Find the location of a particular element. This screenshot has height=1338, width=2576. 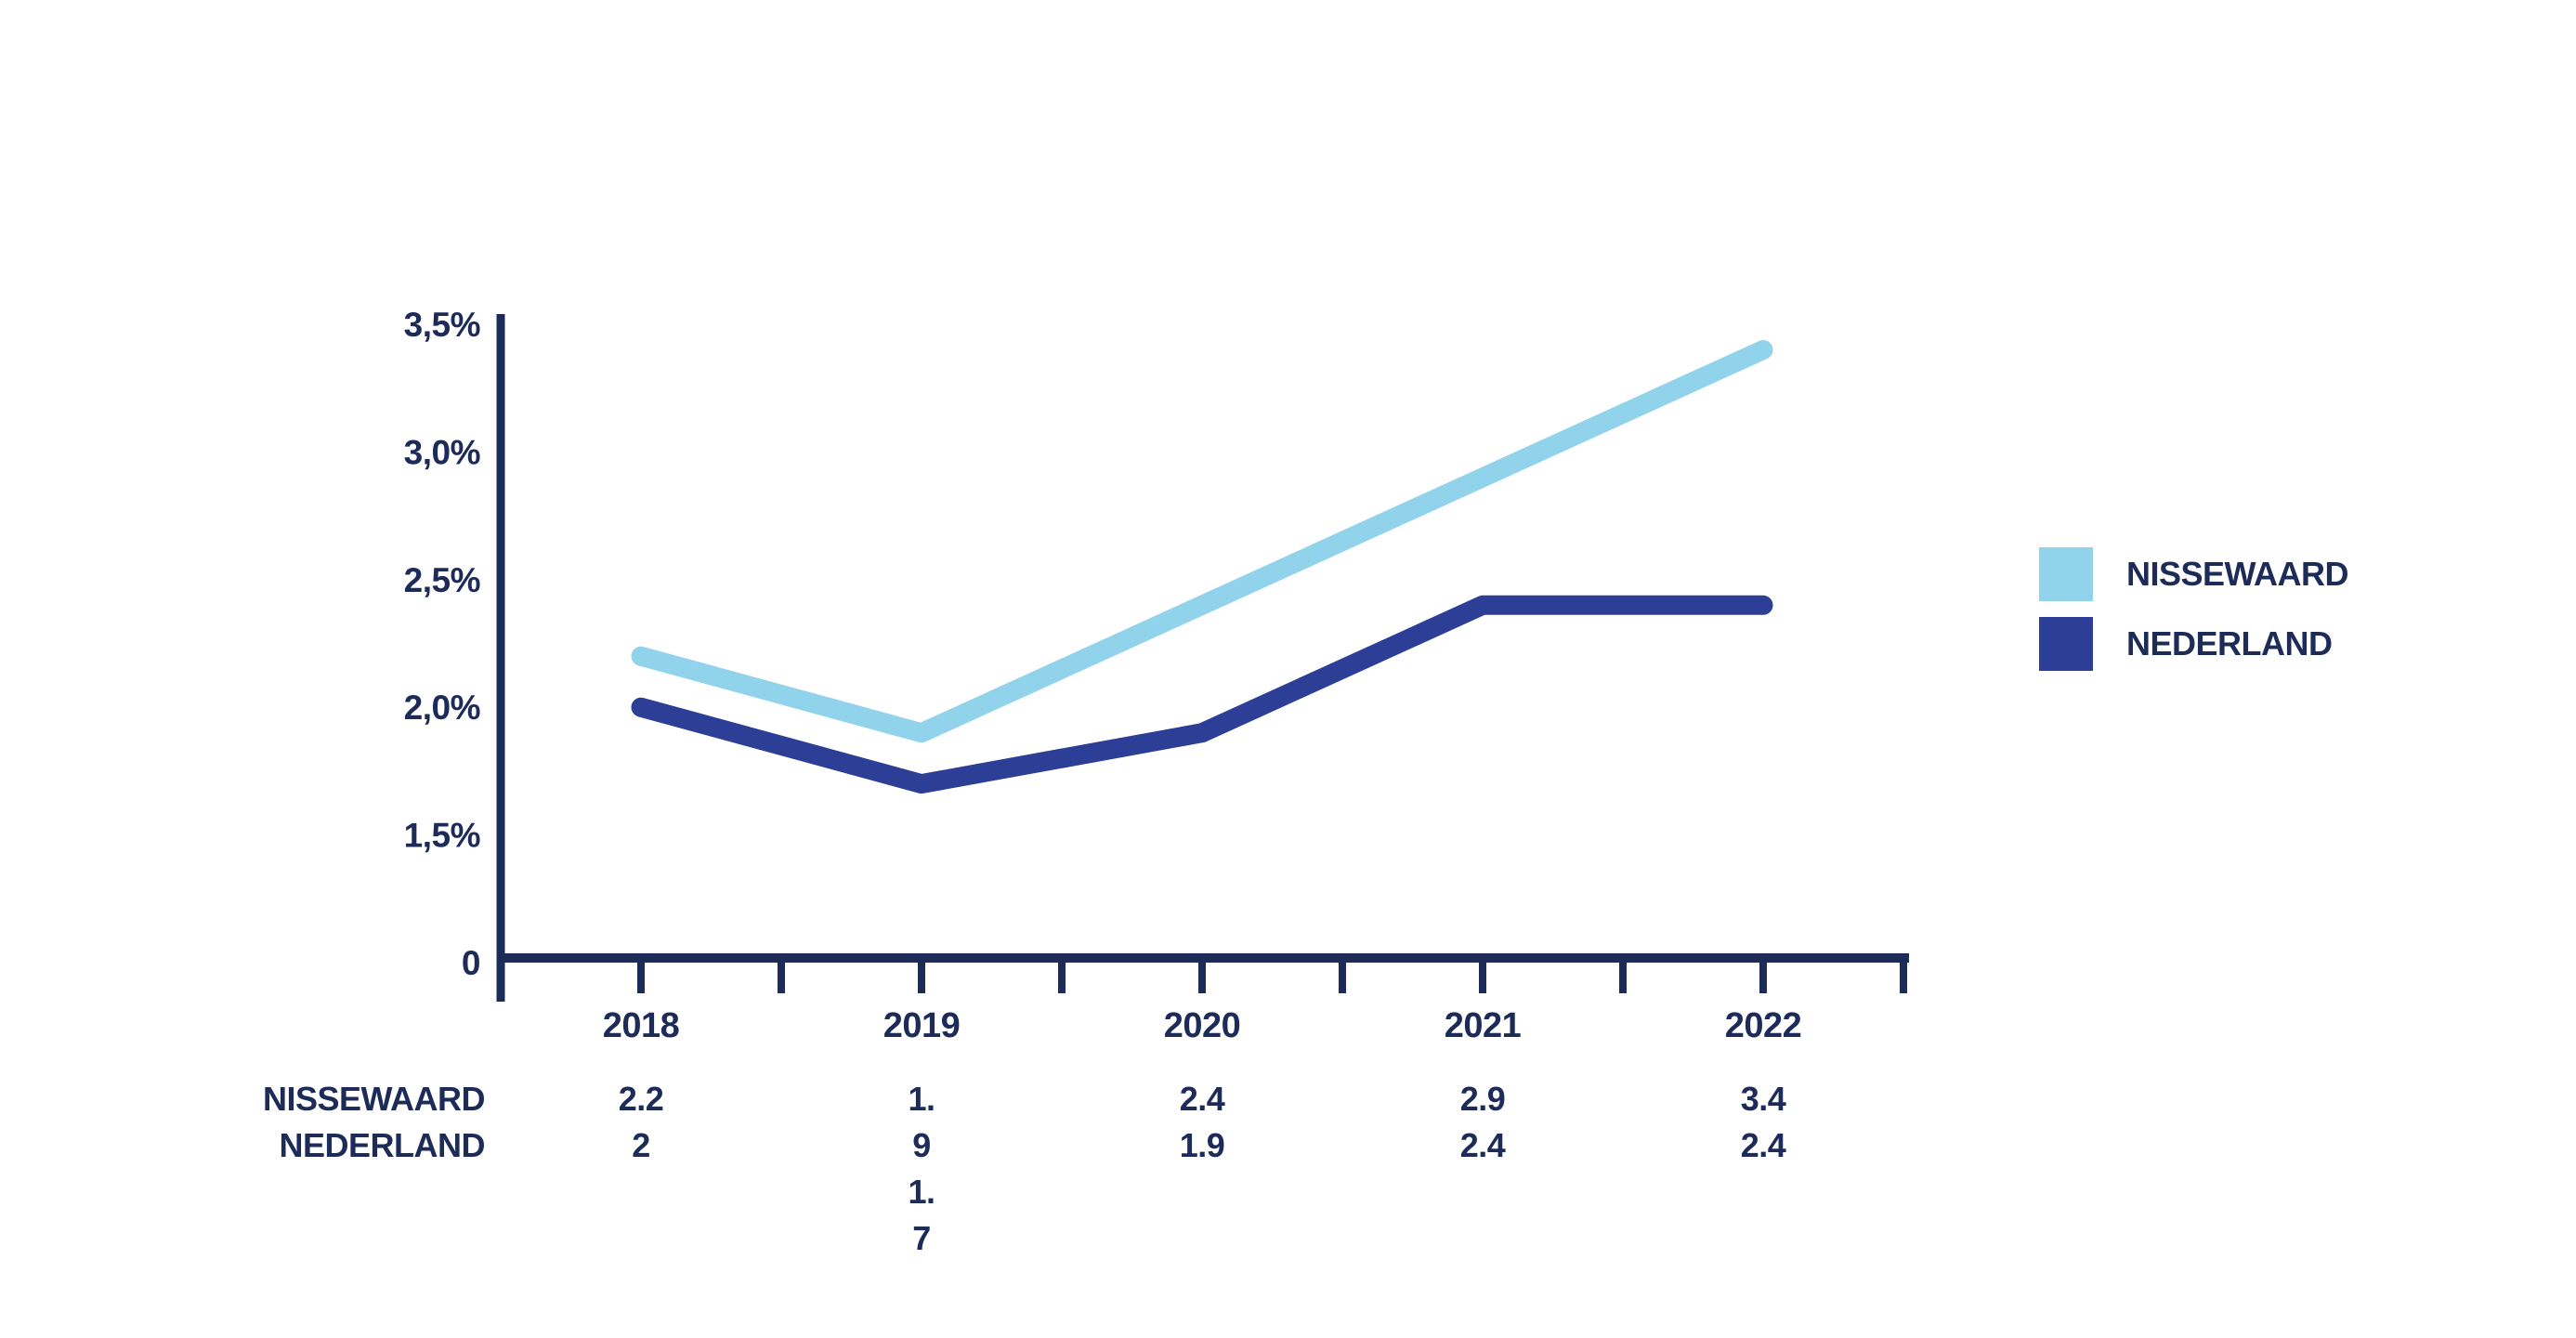

y-tick-label: 0 is located at coordinates (471, 963).